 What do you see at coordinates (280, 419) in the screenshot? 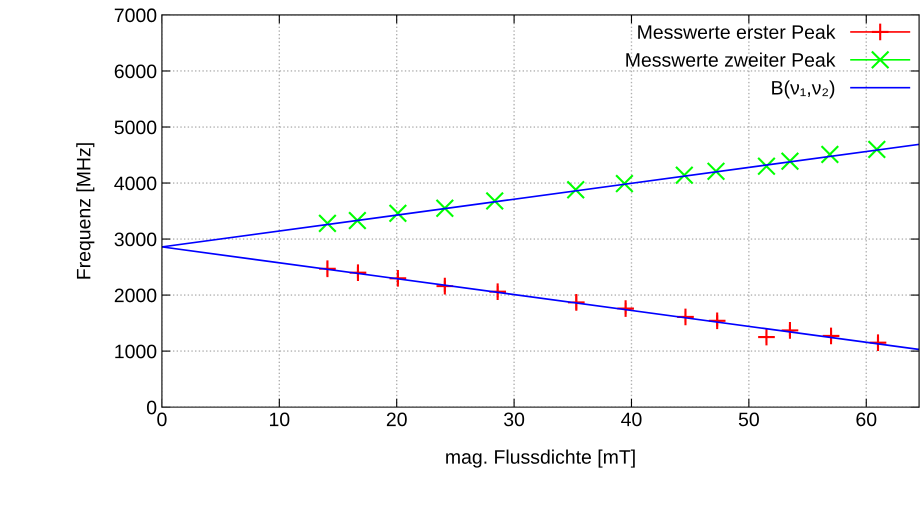
I see `x-tick-label: 10` at bounding box center [280, 419].